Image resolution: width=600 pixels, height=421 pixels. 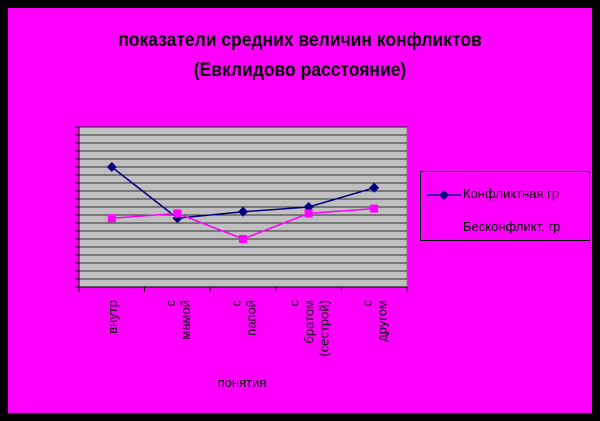 What do you see at coordinates (512, 226) in the screenshot?
I see `legend-label-nonconflict: Бесконфликт. гр` at bounding box center [512, 226].